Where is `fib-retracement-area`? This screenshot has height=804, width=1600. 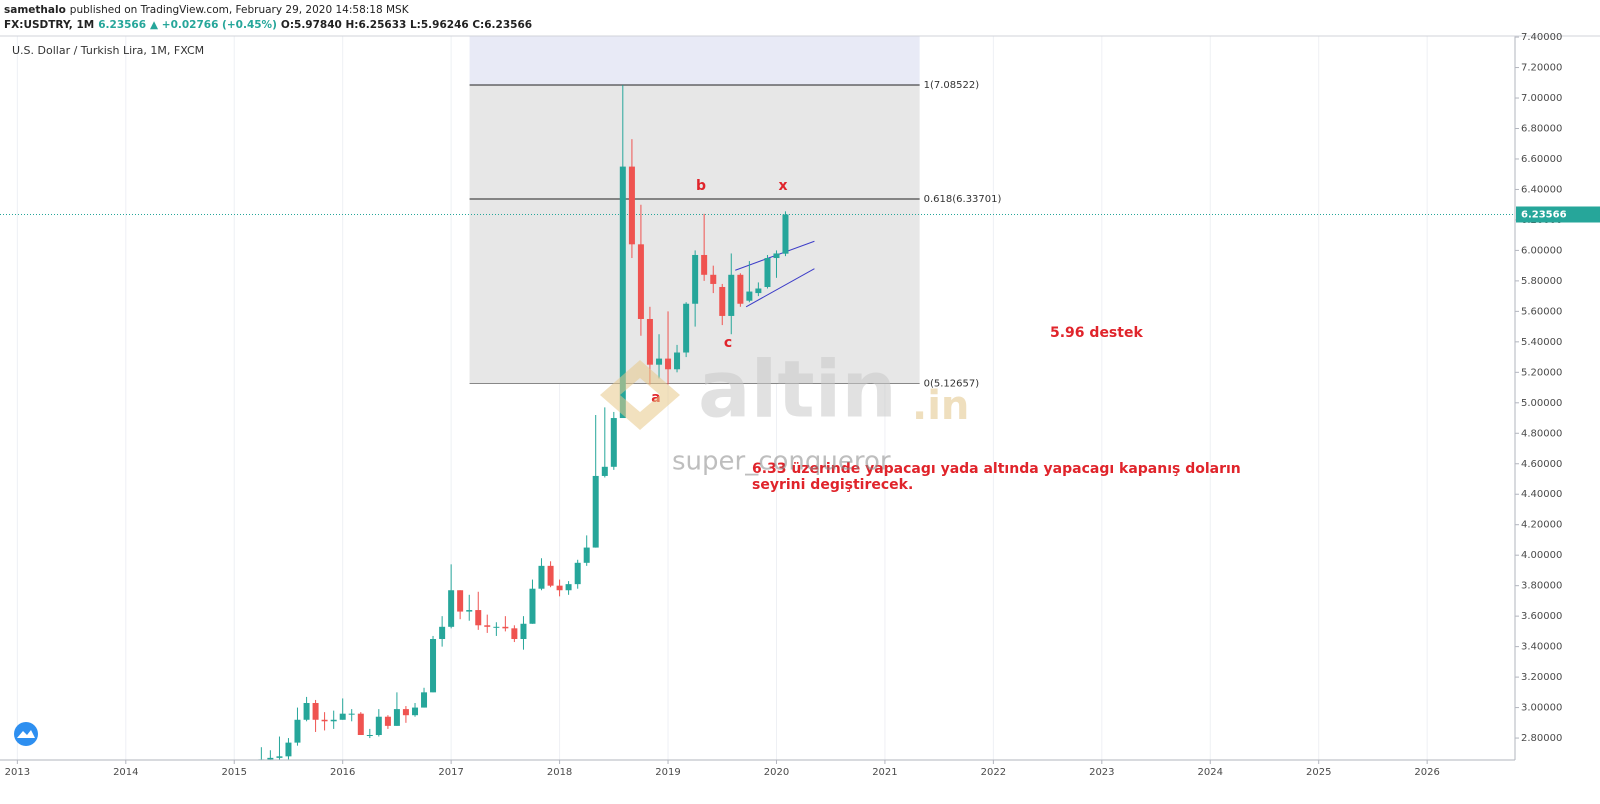 fib-retracement-area is located at coordinates (694, 234).